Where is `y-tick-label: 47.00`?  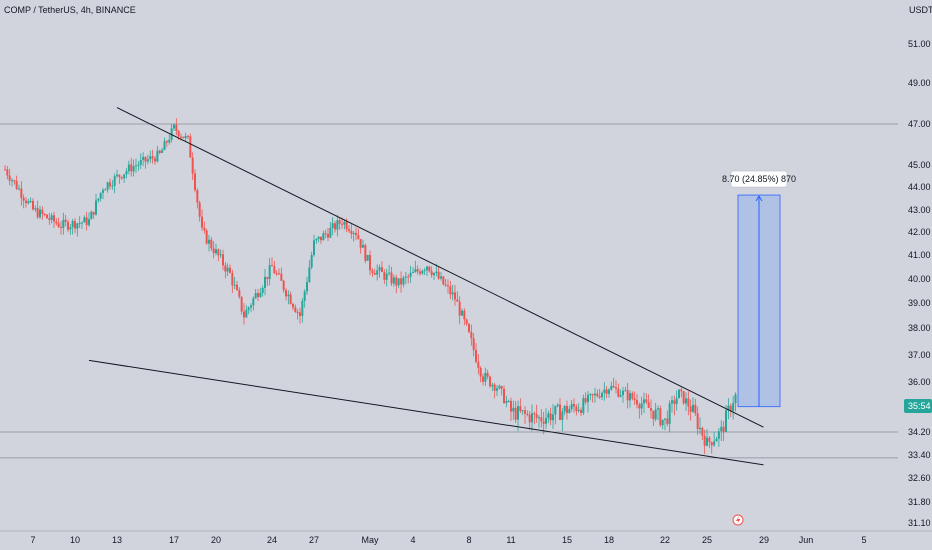 y-tick-label: 47.00 is located at coordinates (919, 124).